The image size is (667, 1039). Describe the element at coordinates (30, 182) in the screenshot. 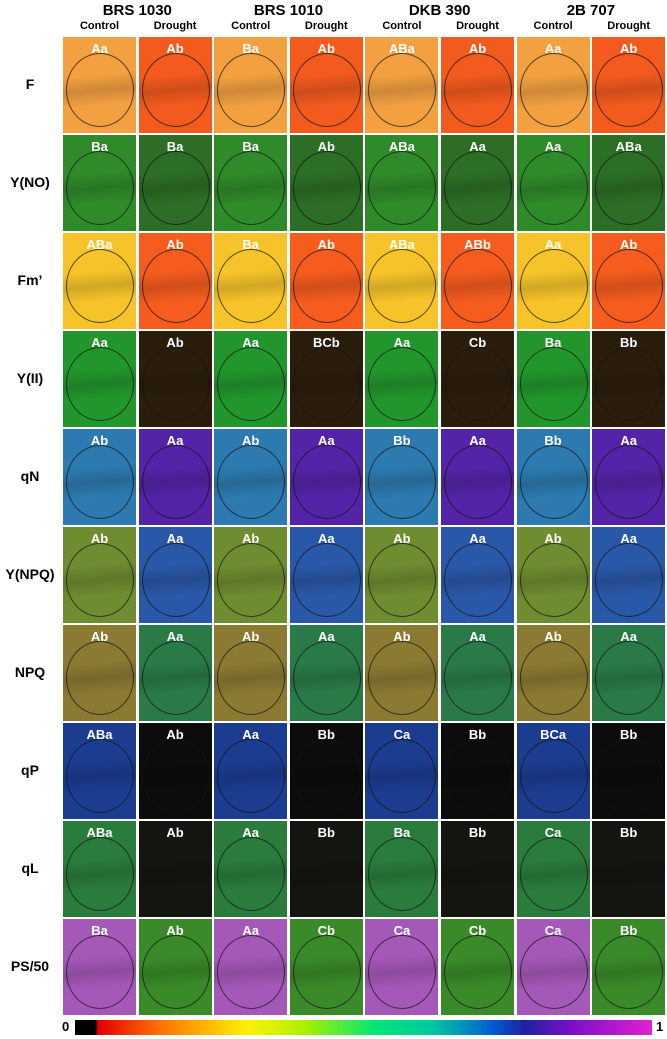

I see `parameter-label: Y(NO)` at that location.